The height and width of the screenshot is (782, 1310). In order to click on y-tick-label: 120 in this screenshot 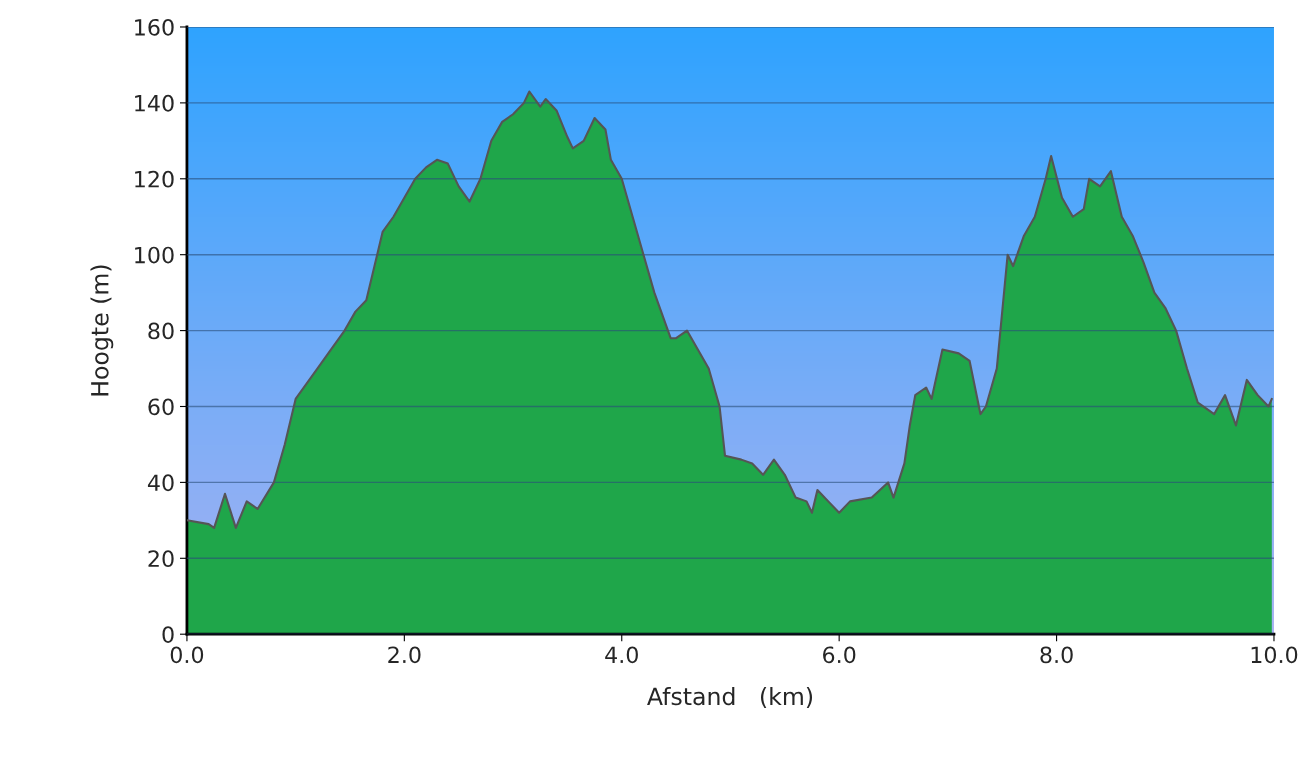, I will do `click(154, 179)`.